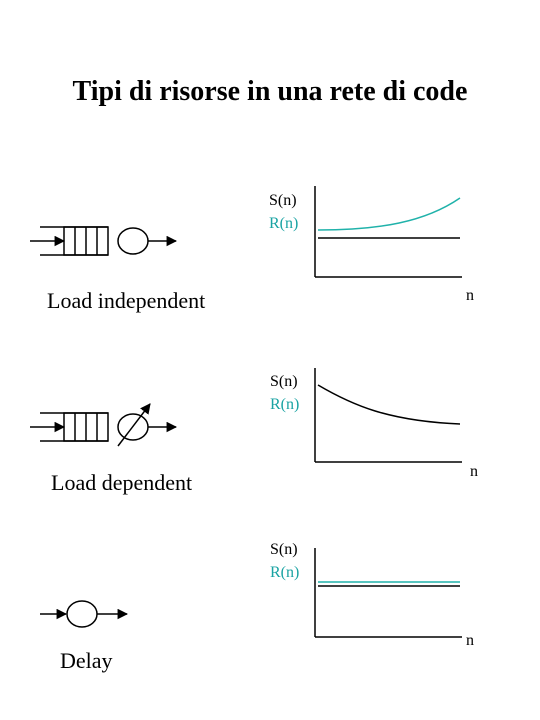 The image size is (540, 720). What do you see at coordinates (122, 482) in the screenshot?
I see `section-label-load-dependent: Load dependent` at bounding box center [122, 482].